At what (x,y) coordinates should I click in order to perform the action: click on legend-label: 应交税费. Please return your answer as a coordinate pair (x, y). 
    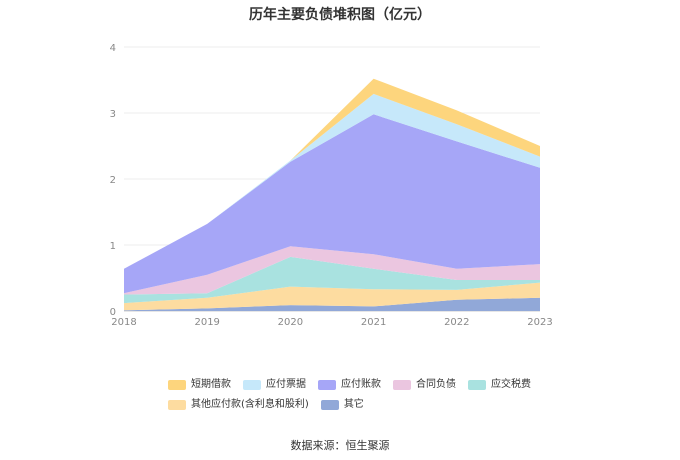
    Looking at the image, I should click on (511, 384).